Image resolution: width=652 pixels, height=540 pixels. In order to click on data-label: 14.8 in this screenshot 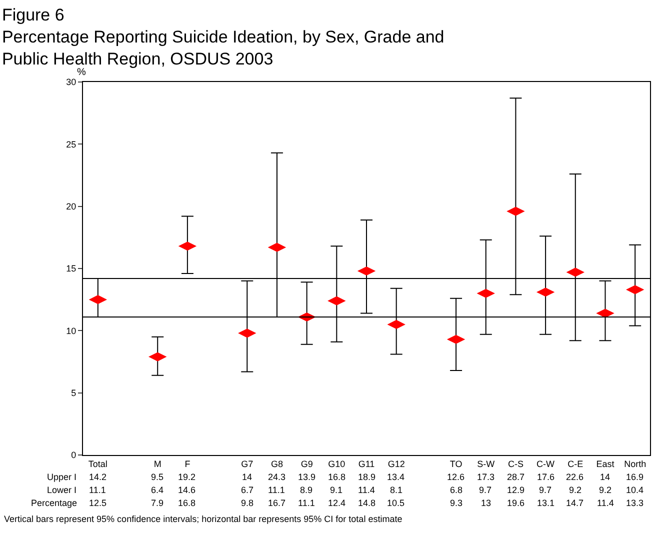, I will do `click(367, 503)`.